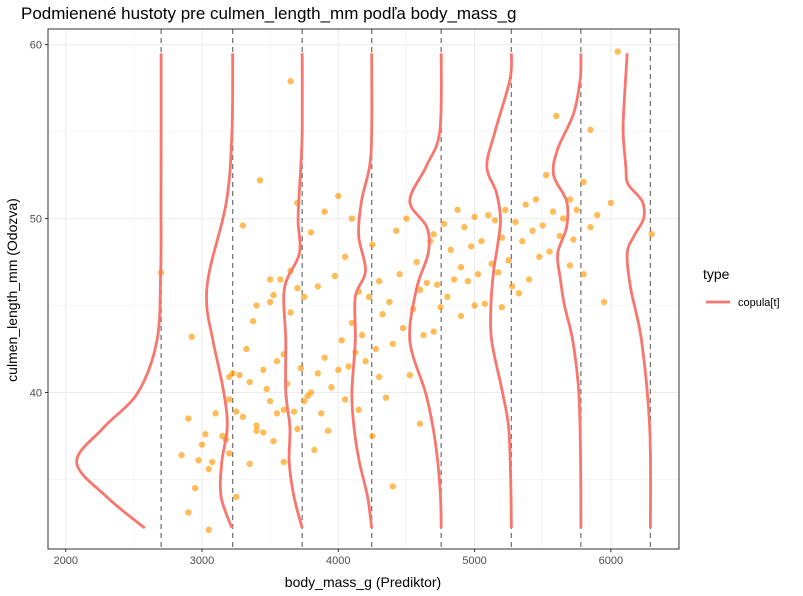 This screenshot has height=596, width=803. Describe the element at coordinates (36, 220) in the screenshot. I see `y-tick-label: 50` at that location.